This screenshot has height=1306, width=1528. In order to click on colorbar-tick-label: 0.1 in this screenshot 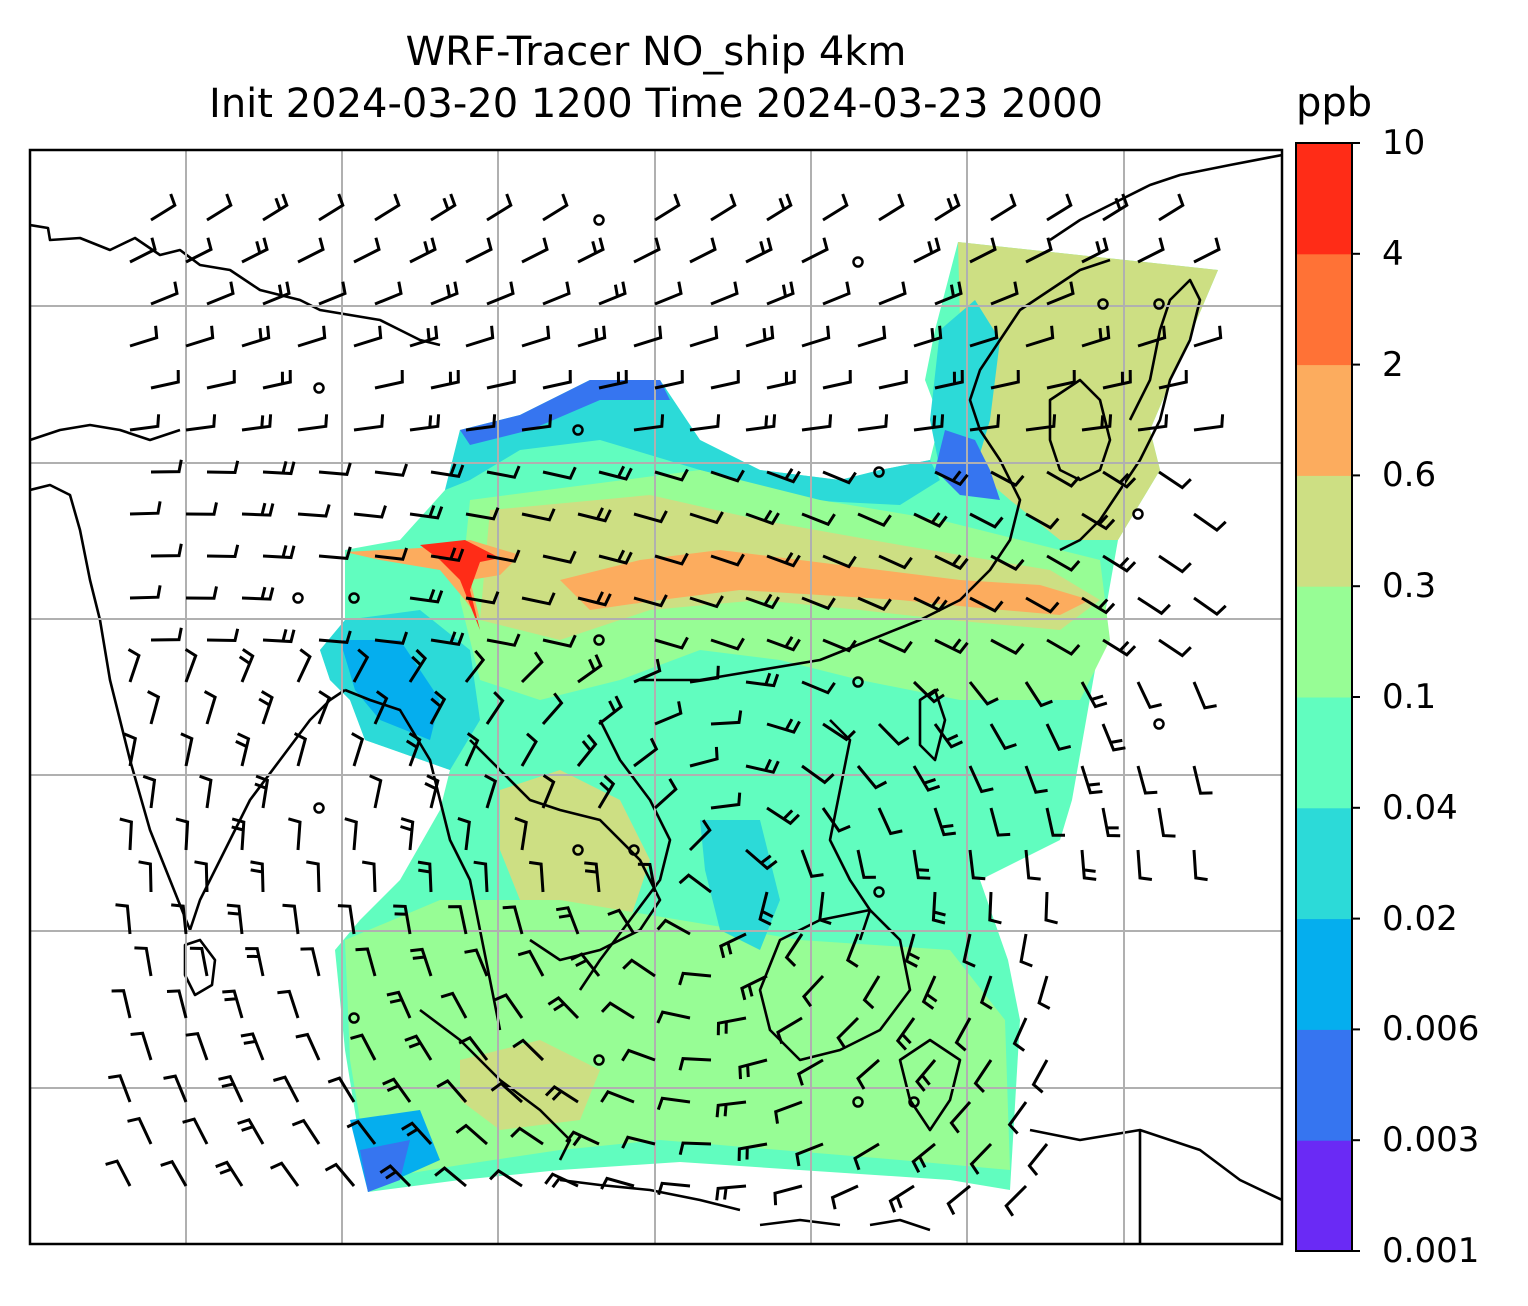, I will do `click(1409, 697)`.